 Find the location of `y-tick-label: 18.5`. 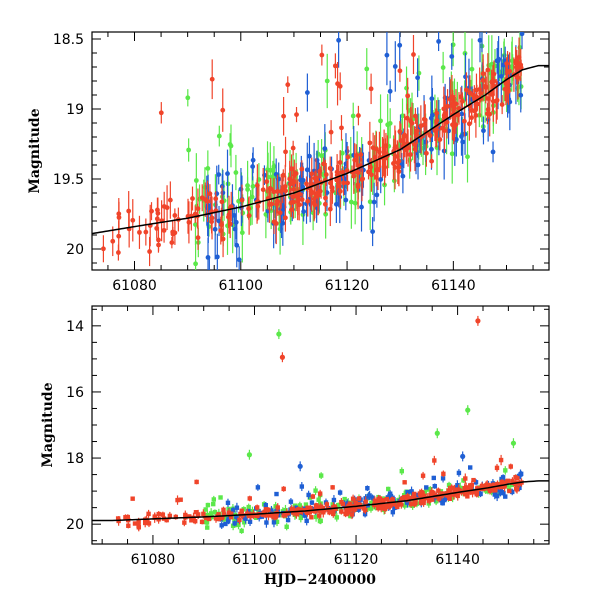

y-tick-label: 18.5 is located at coordinates (68, 40).